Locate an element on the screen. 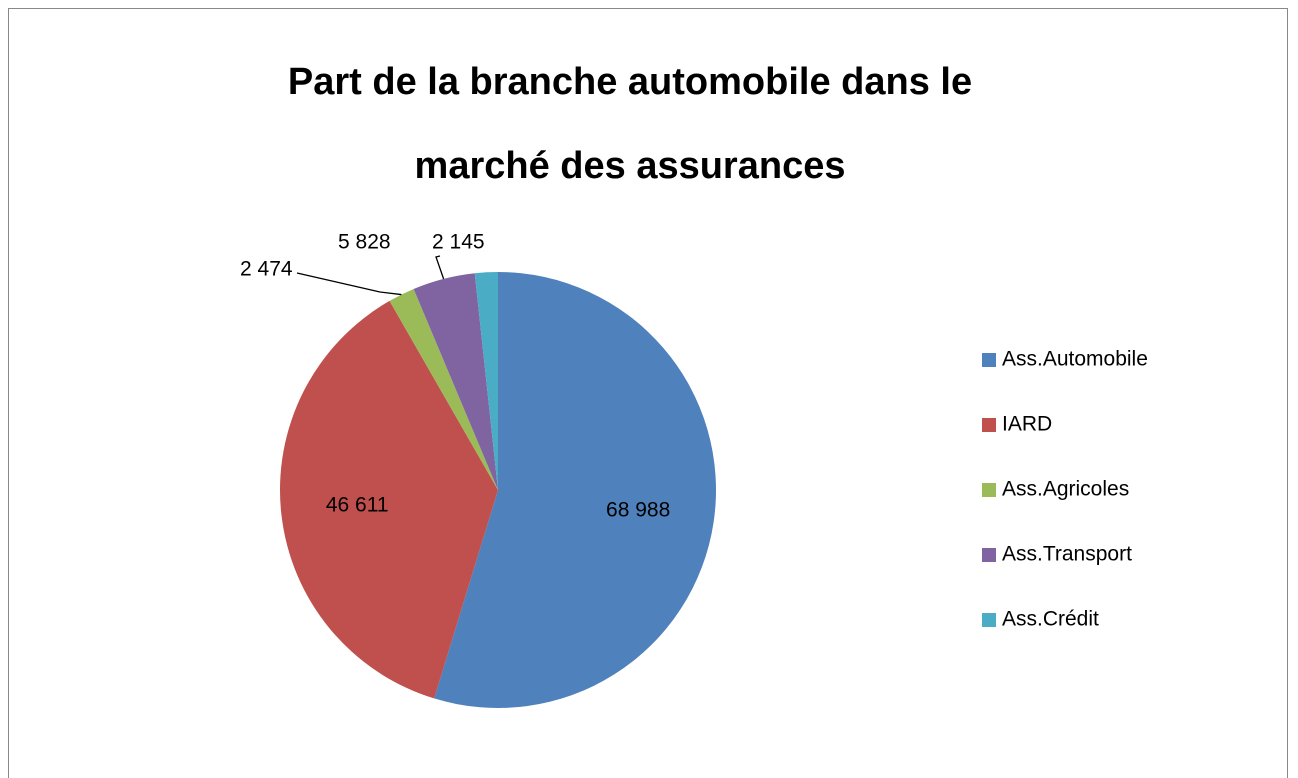 This screenshot has width=1298, height=778. legend-label: Ass.Transport is located at coordinates (1067, 554).